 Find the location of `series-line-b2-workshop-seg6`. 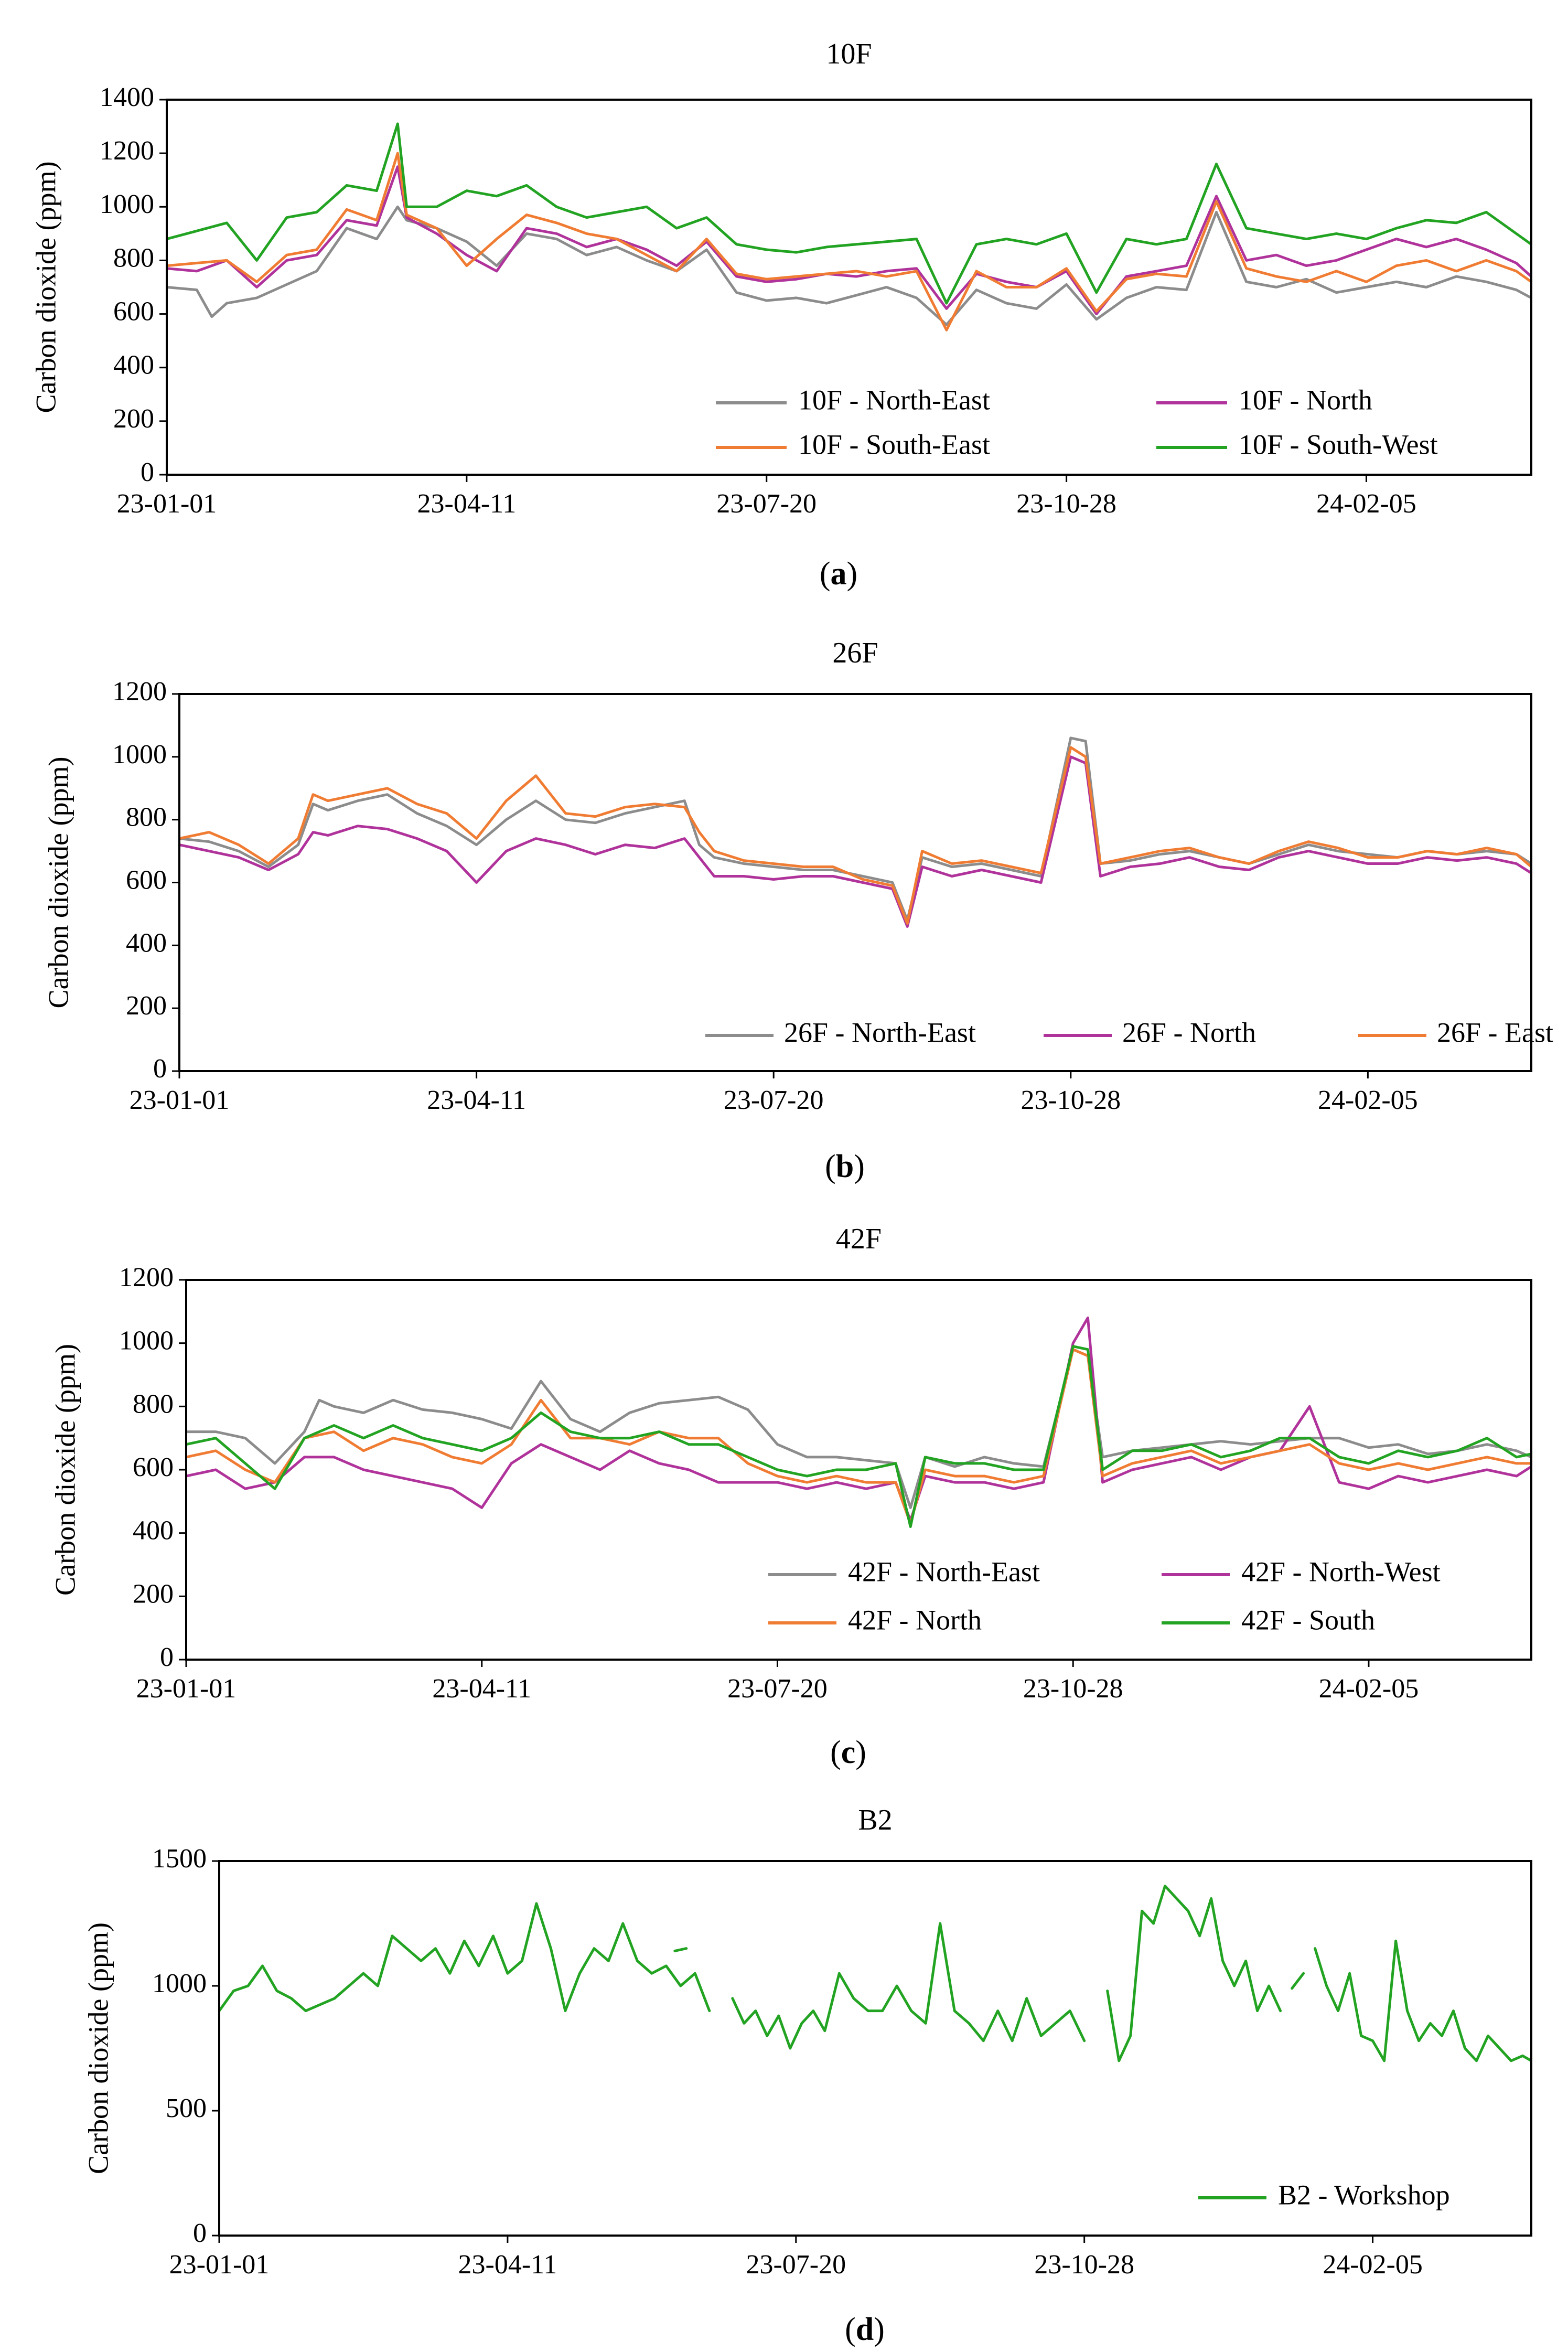

series-line-b2-workshop-seg6 is located at coordinates (1422, 2000).